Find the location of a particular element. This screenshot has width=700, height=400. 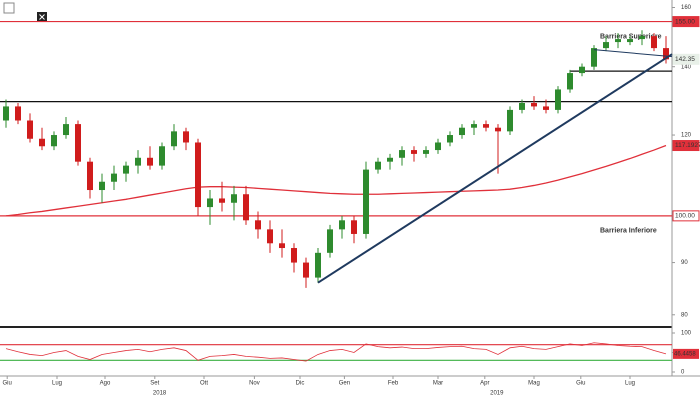

x-tick-label: Nov is located at coordinates (254, 384).